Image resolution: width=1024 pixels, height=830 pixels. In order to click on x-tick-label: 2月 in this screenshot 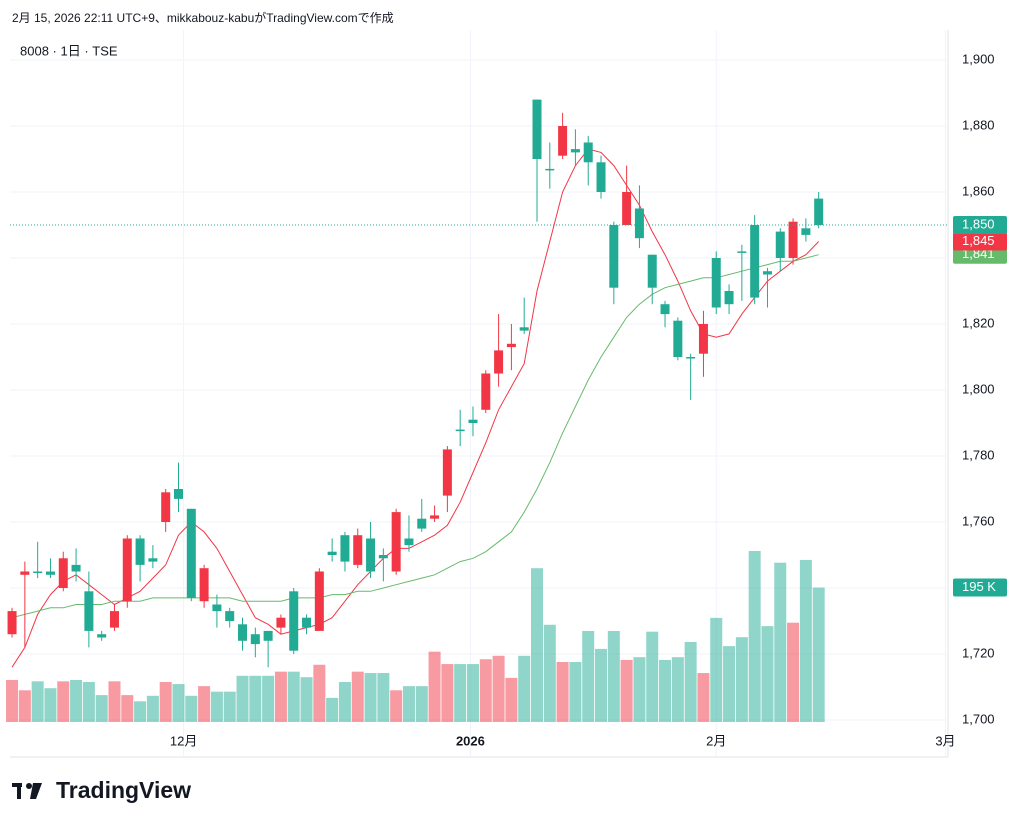, I will do `click(716, 740)`.